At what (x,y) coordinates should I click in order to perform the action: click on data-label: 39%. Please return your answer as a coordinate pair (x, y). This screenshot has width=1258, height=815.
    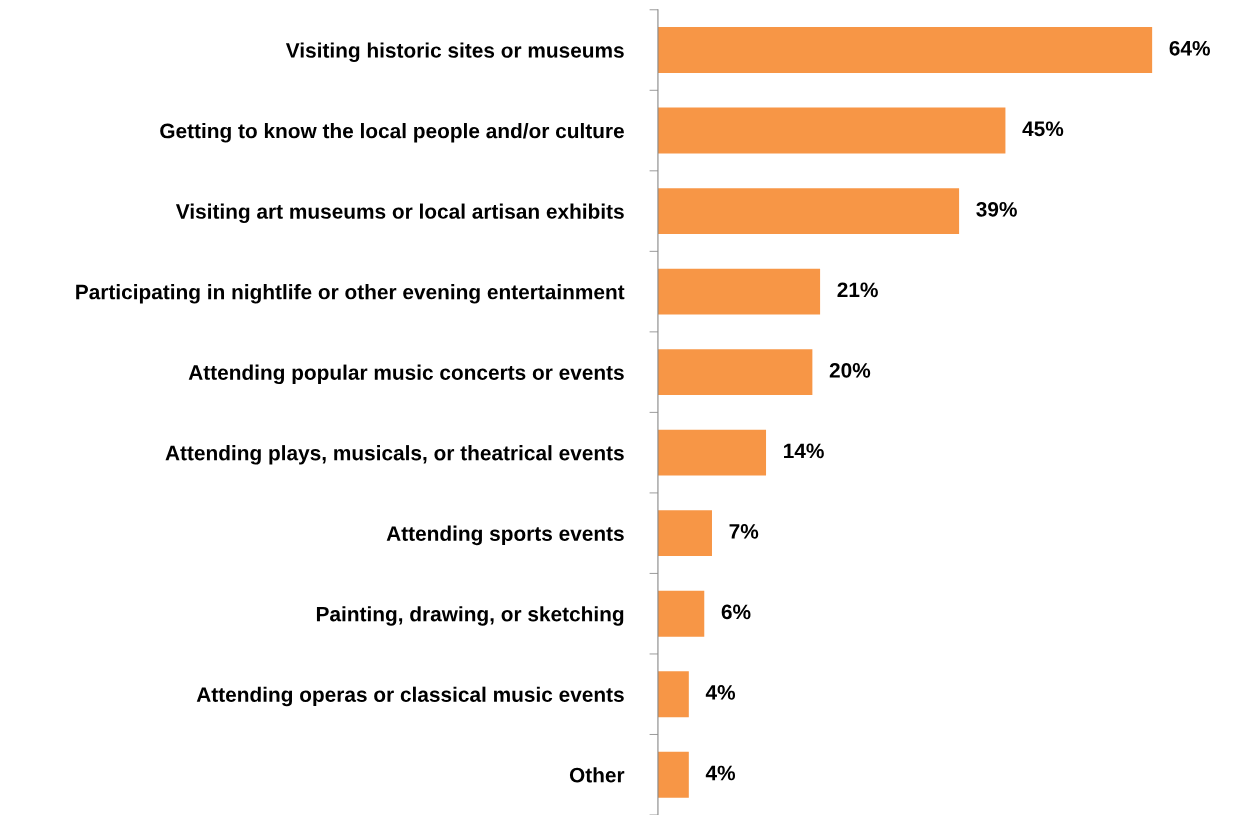
    Looking at the image, I should click on (996, 209).